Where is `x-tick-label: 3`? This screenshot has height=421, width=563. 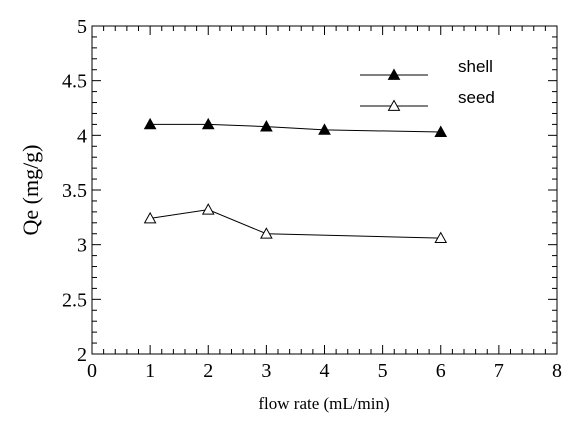
x-tick-label: 3 is located at coordinates (266, 371).